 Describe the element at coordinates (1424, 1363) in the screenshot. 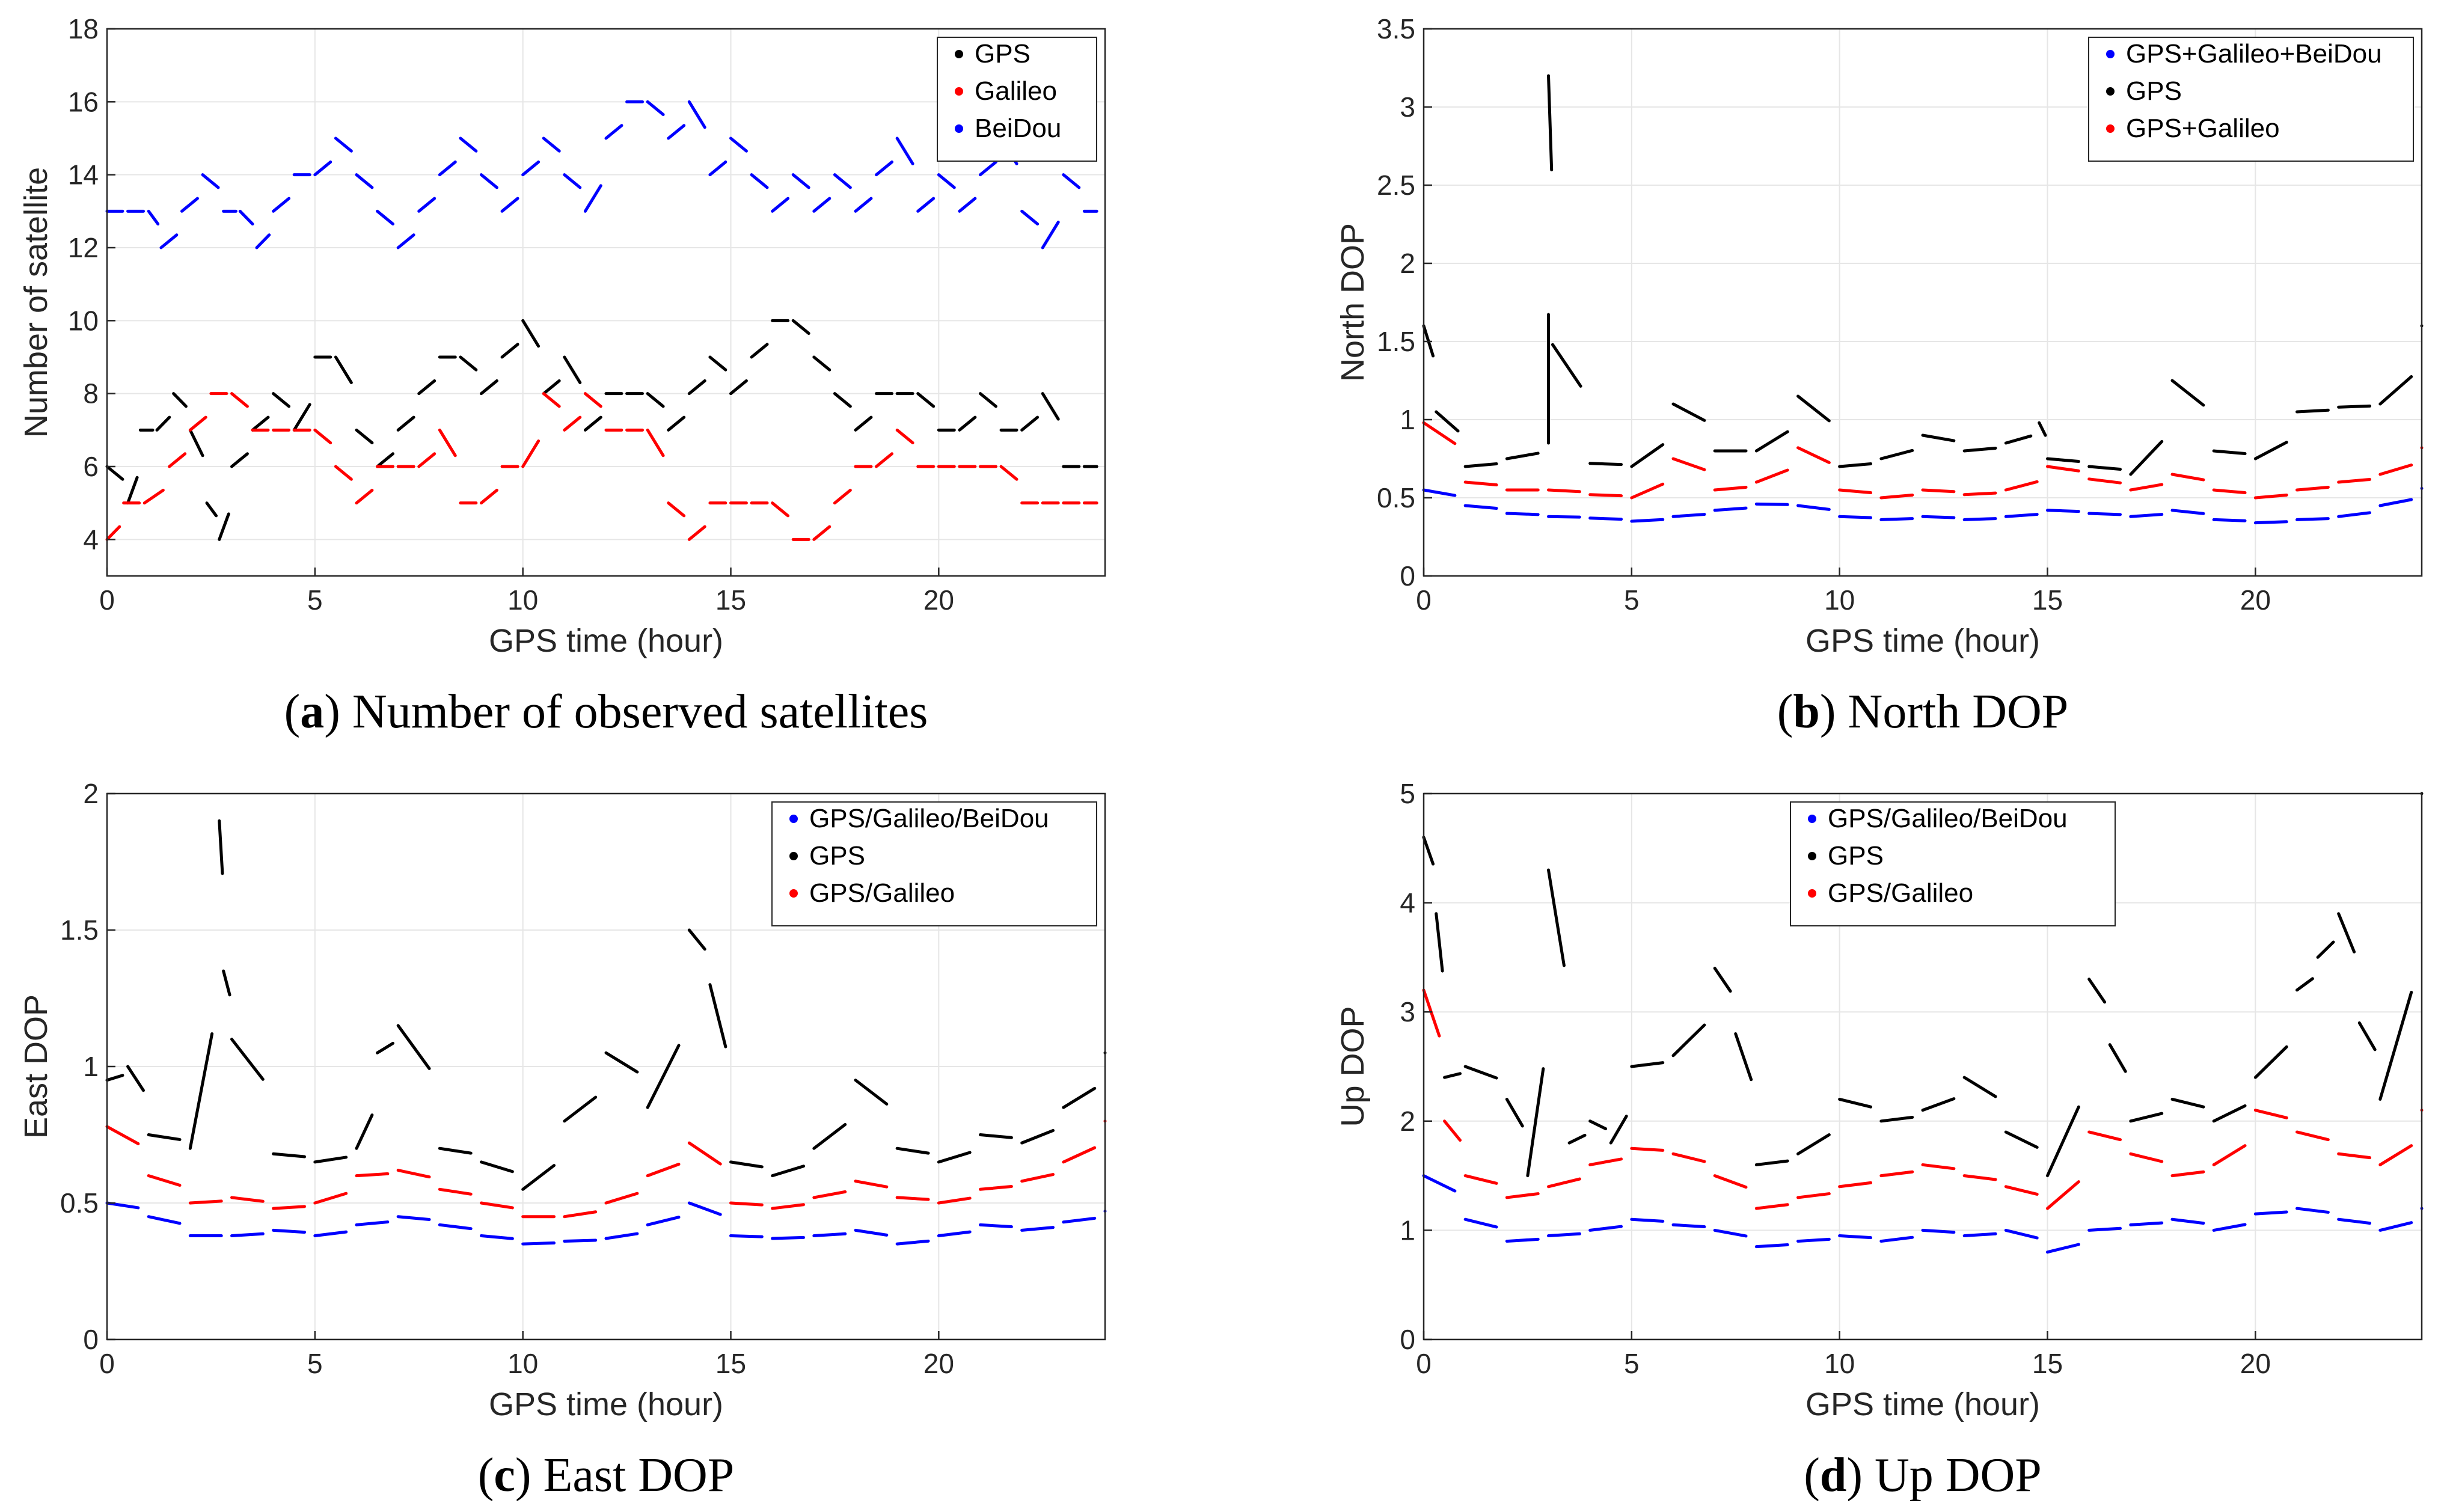

I see `x-tick-label: 0` at that location.